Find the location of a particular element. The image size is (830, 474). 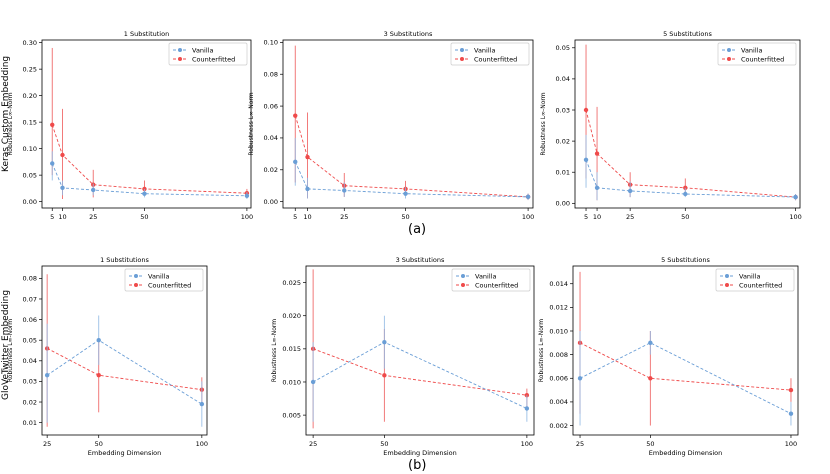

y-tick-label: 0.008 is located at coordinates (558, 355).